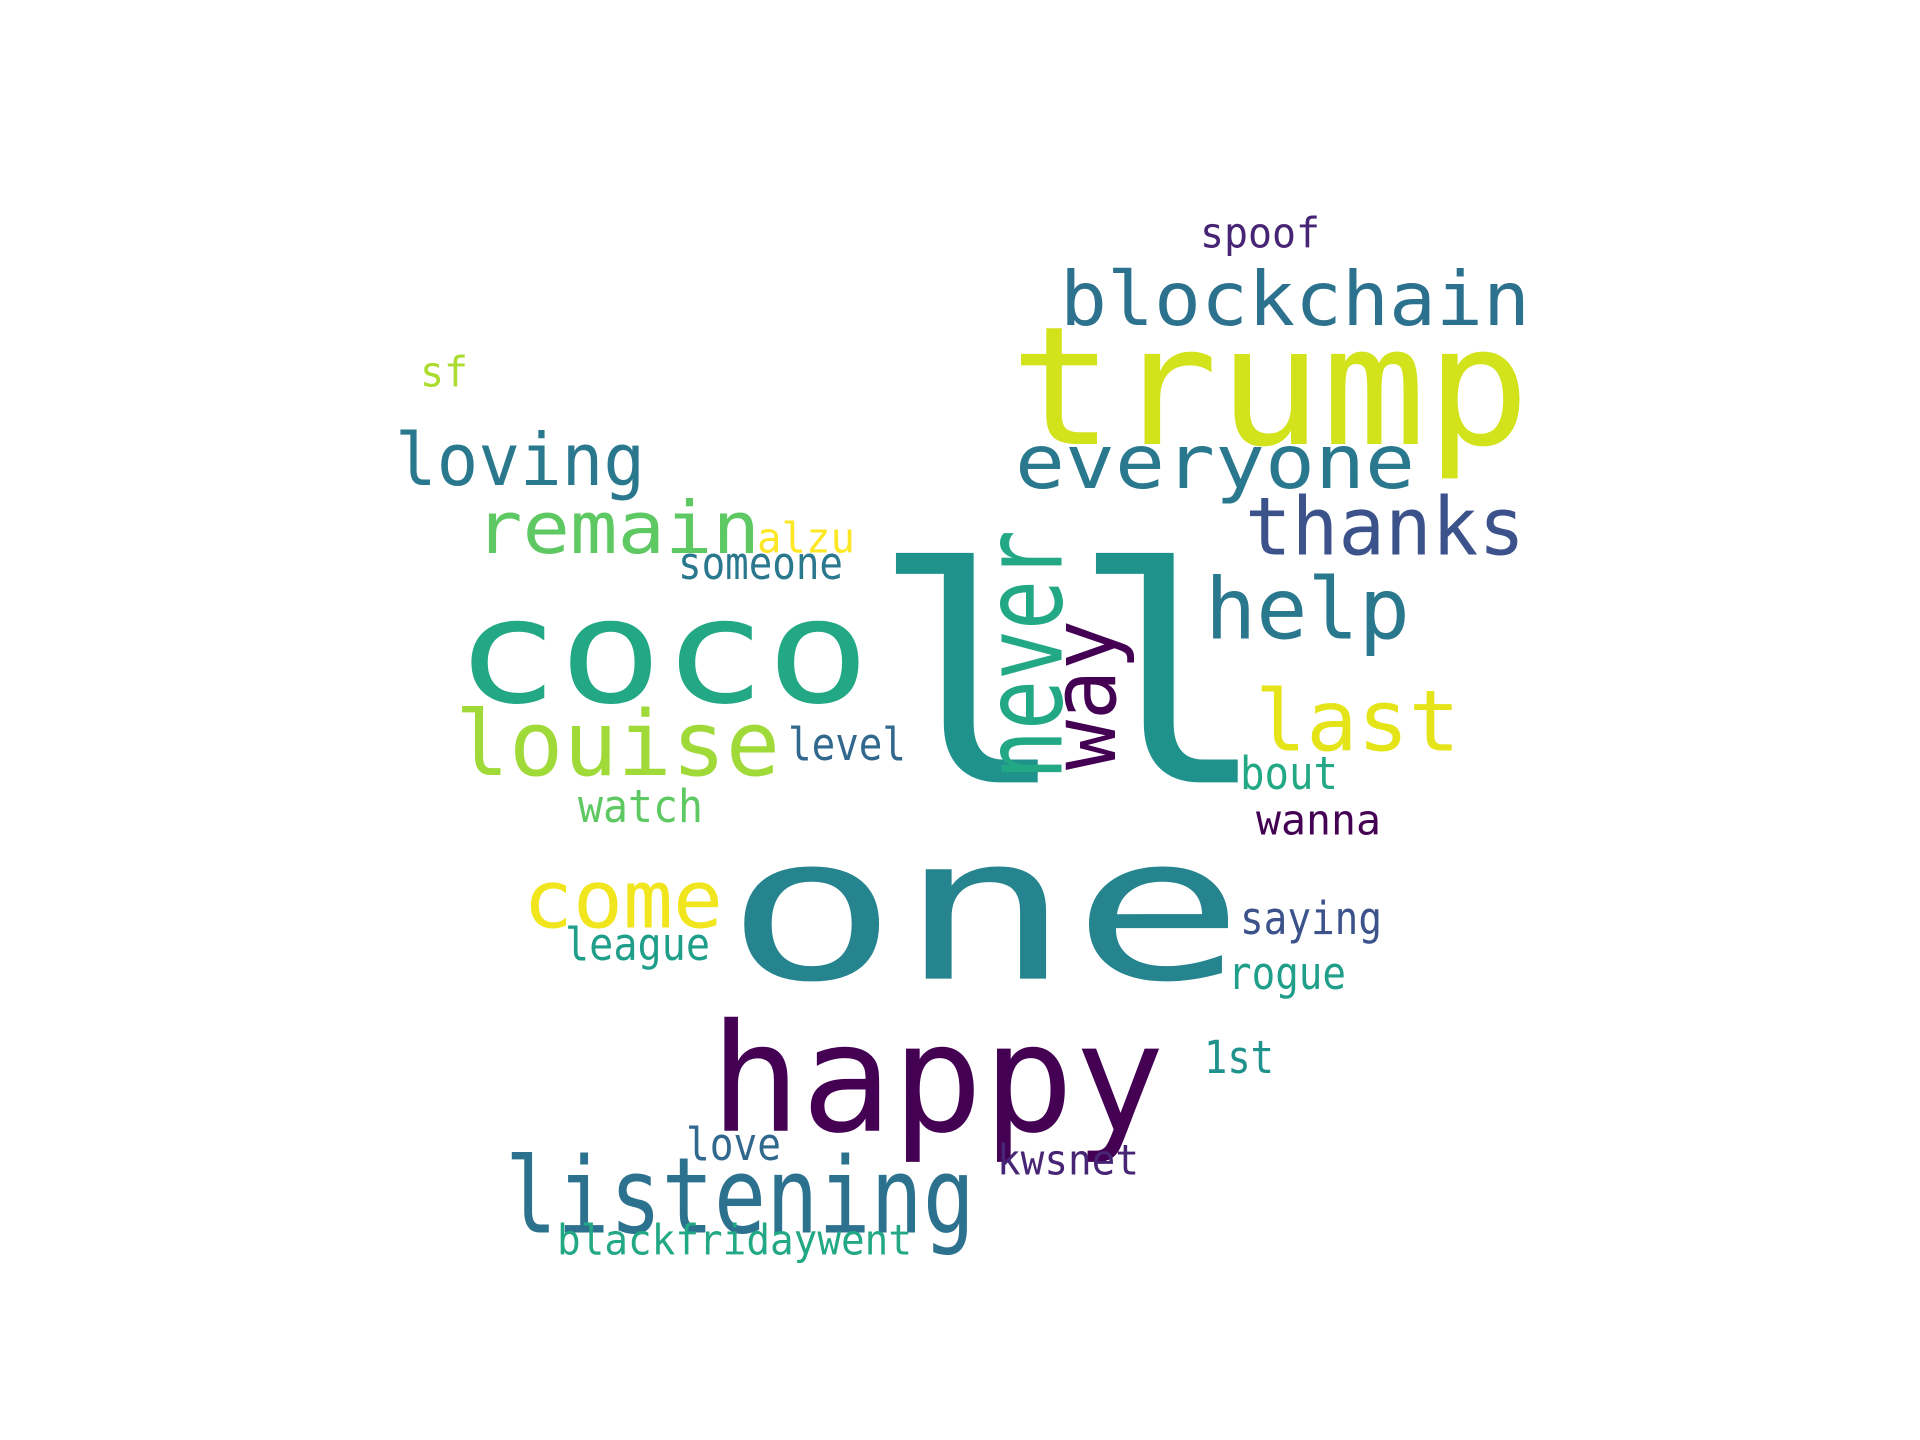 This screenshot has width=1920, height=1440. Describe the element at coordinates (662, 652) in the screenshot. I see `word-coco: coco` at that location.